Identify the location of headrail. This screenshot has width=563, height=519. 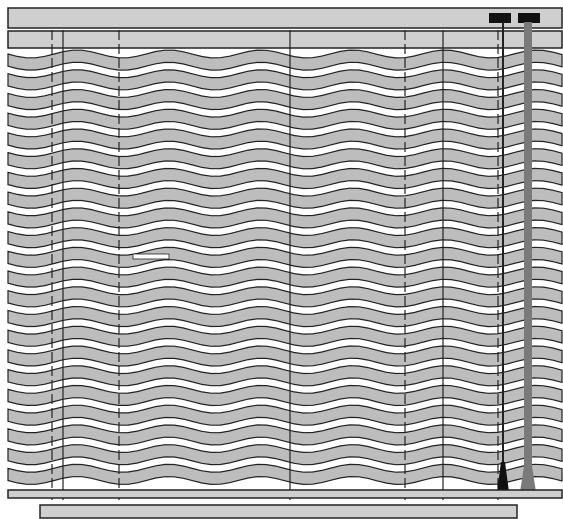
(285, 28).